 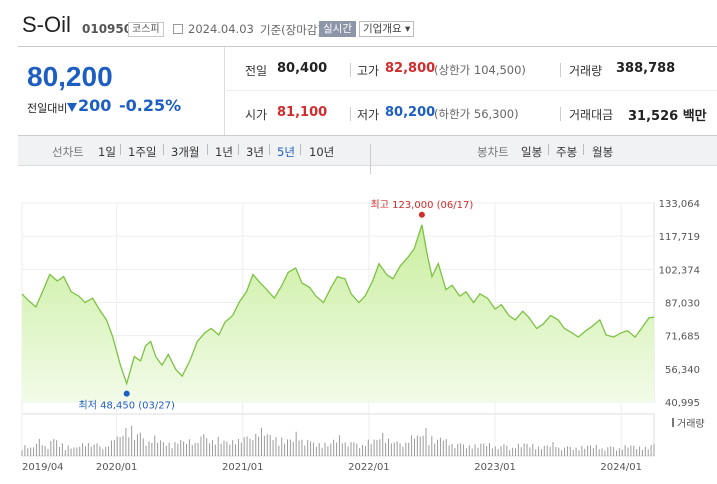 What do you see at coordinates (46, 24) in the screenshot?
I see `stock-name: S-Oil` at bounding box center [46, 24].